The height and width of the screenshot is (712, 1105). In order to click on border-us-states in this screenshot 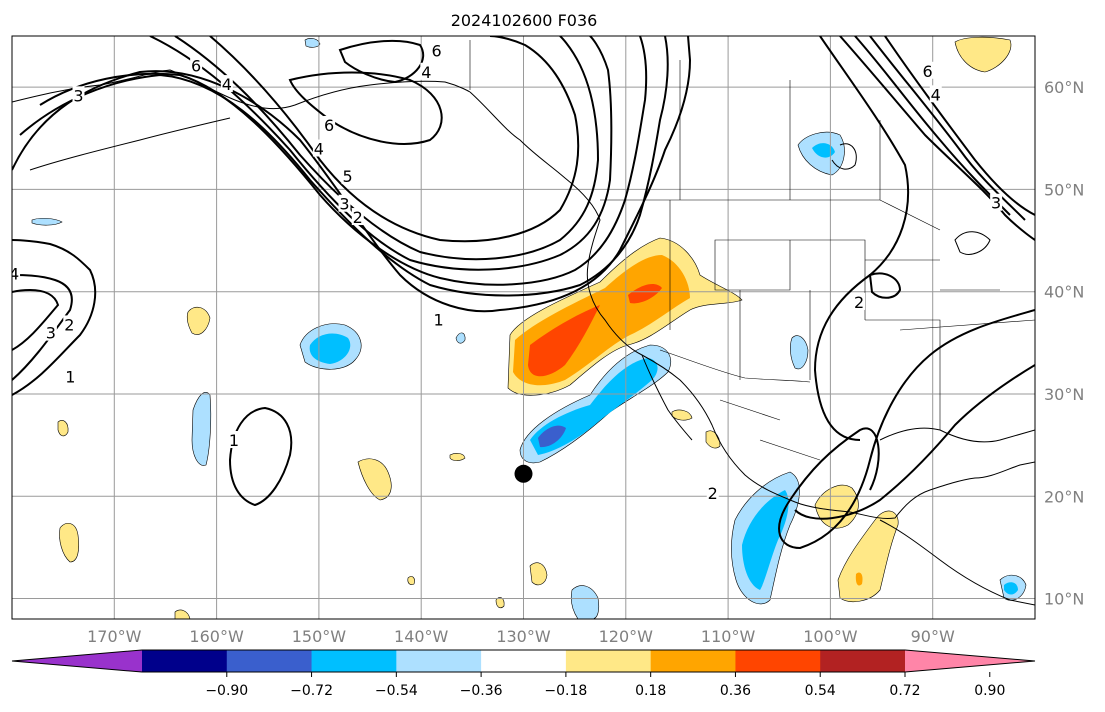, I will do `click(852, 315)`.